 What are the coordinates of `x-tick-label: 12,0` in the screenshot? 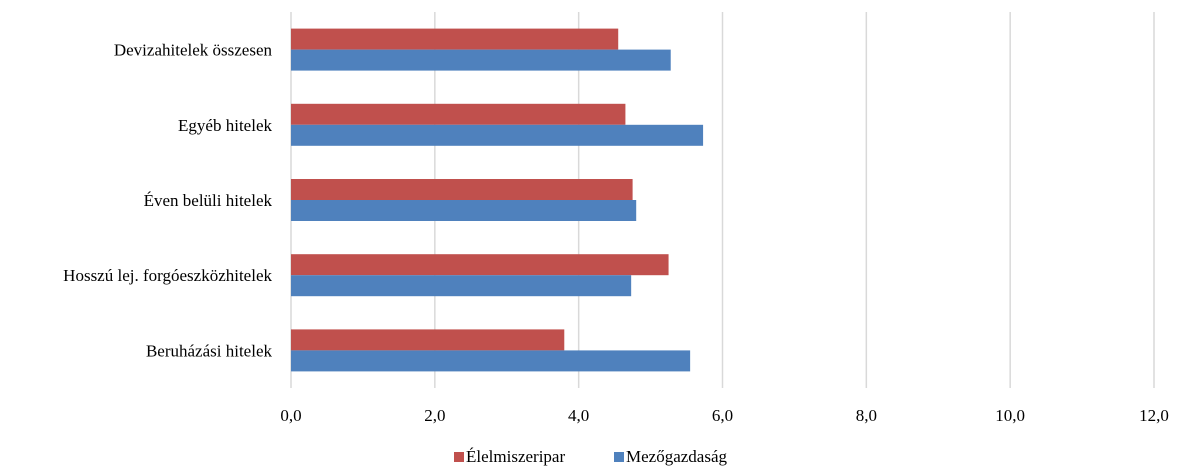 It's located at (1154, 415).